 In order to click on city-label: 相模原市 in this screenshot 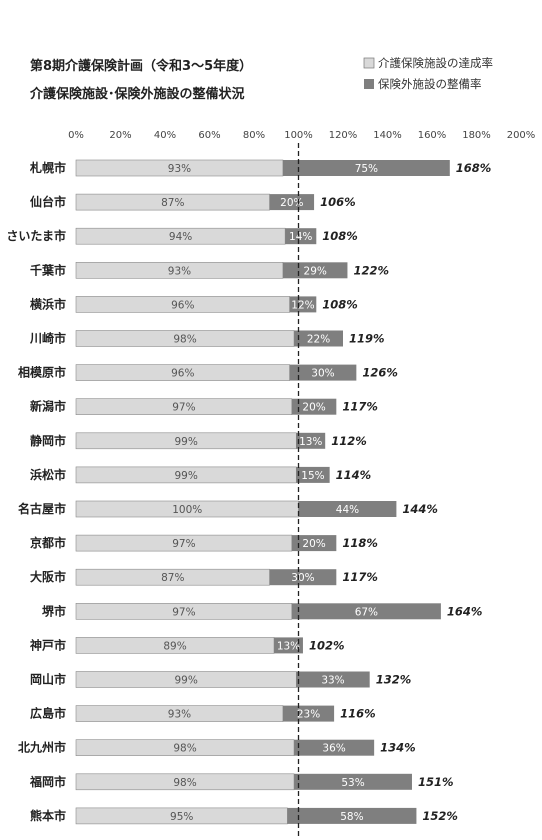, I will do `click(42, 372)`.